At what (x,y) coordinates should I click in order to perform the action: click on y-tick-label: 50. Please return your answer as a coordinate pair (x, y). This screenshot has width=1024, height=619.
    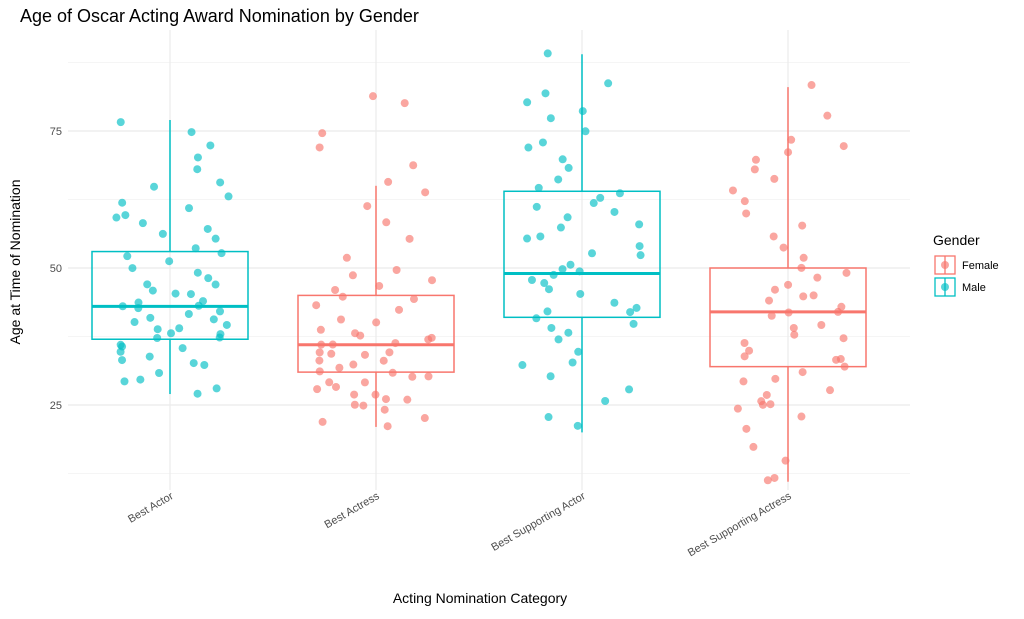
    Looking at the image, I should click on (56, 269).